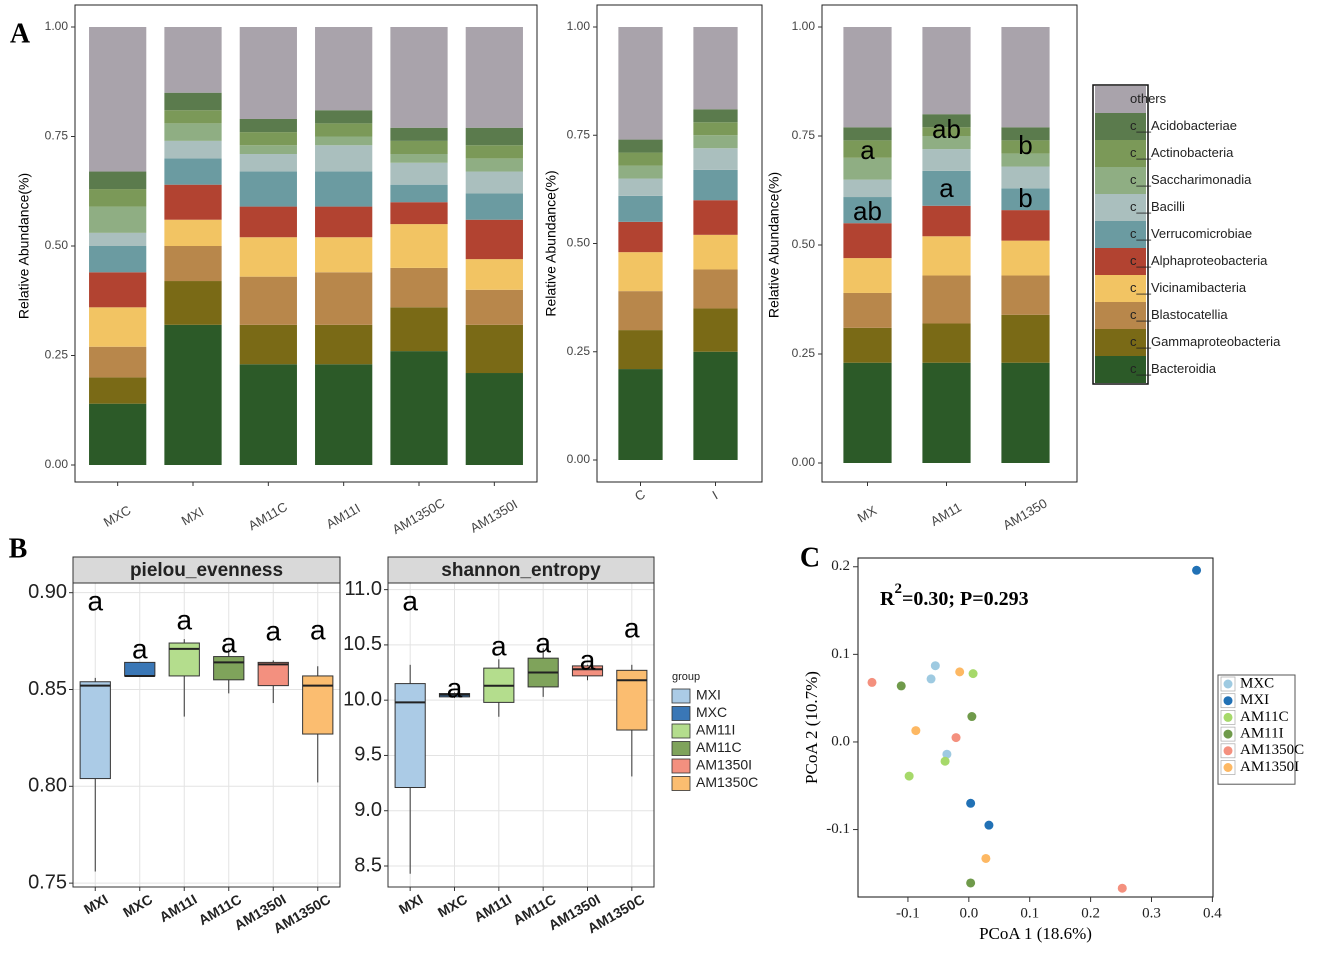  I want to click on panel-label: C, so click(810, 557).